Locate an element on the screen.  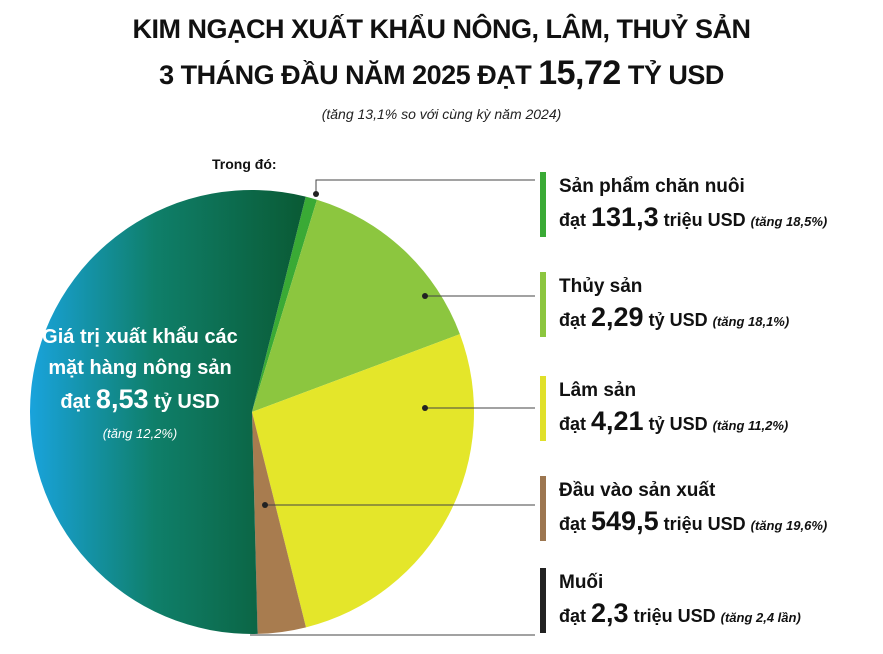
leader-dots is located at coordinates (345, 349).